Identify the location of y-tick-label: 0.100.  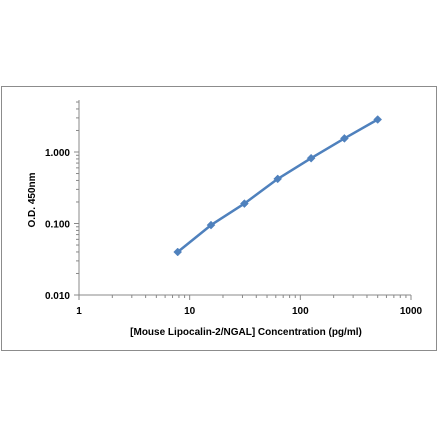
(57, 225).